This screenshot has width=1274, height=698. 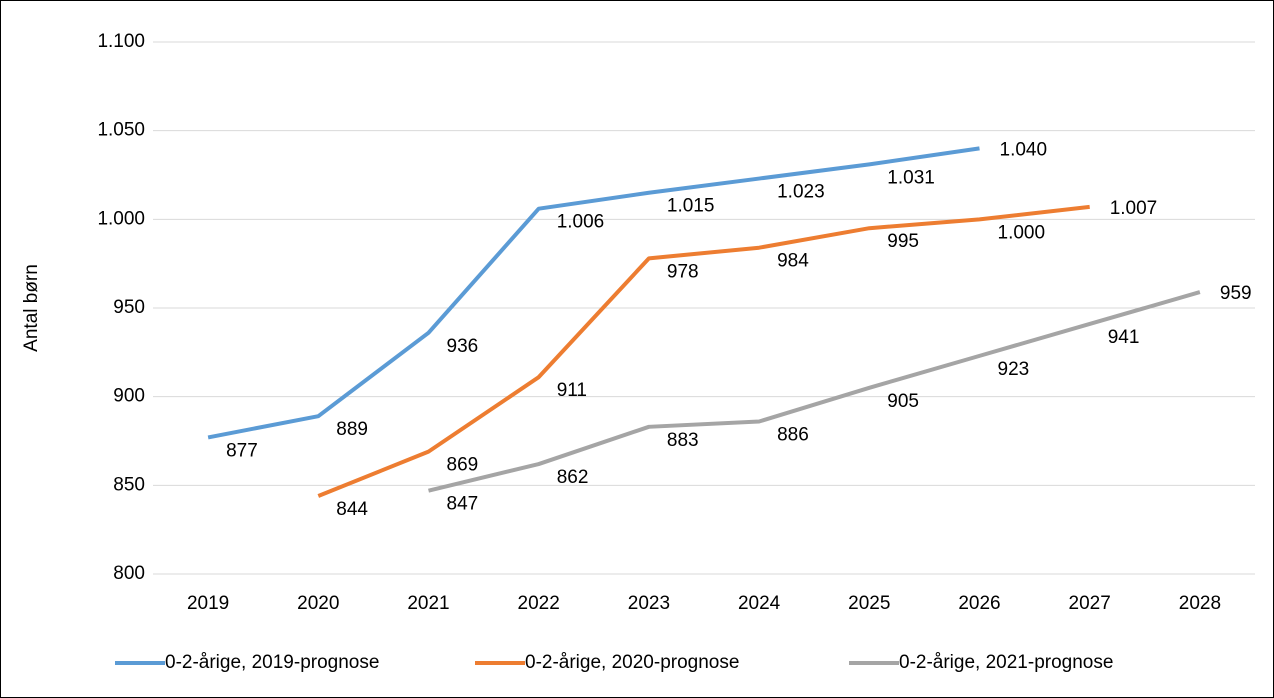 I want to click on x-tick-label: 2025, so click(x=869, y=603).